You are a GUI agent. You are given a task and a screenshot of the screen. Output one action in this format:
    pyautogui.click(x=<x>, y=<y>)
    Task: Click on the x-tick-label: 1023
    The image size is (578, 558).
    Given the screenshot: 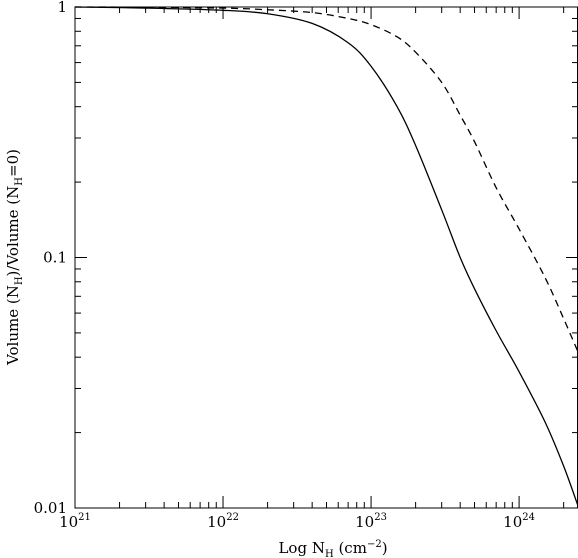 What is the action you would take?
    pyautogui.click(x=371, y=521)
    